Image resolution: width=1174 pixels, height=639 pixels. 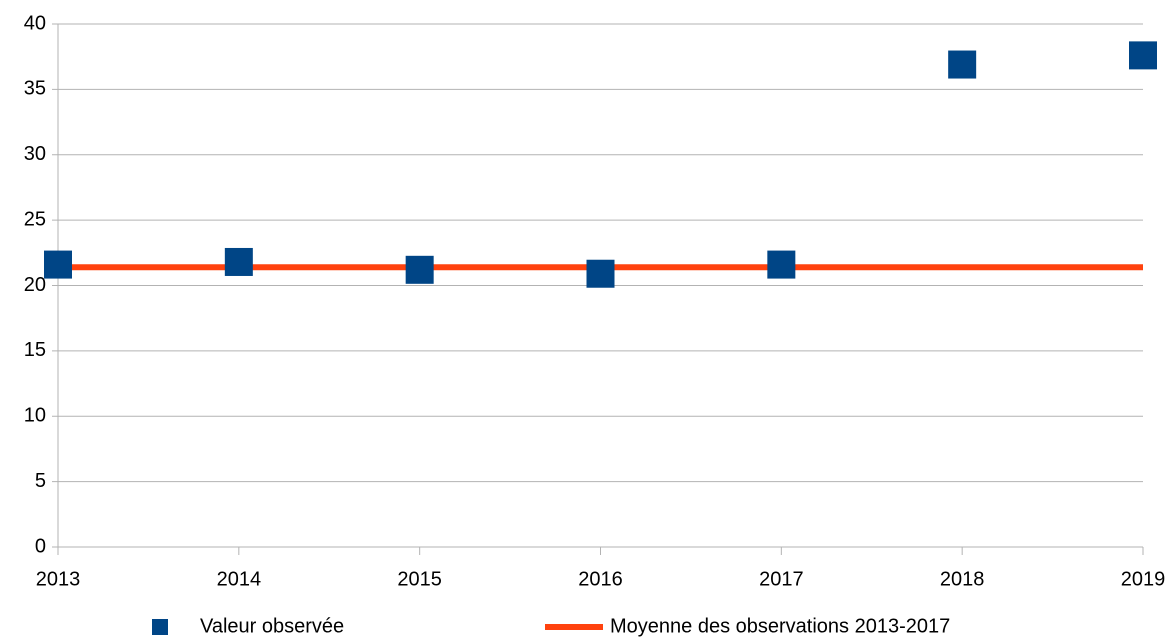 What do you see at coordinates (962, 579) in the screenshot?
I see `x-tick-label: 2018` at bounding box center [962, 579].